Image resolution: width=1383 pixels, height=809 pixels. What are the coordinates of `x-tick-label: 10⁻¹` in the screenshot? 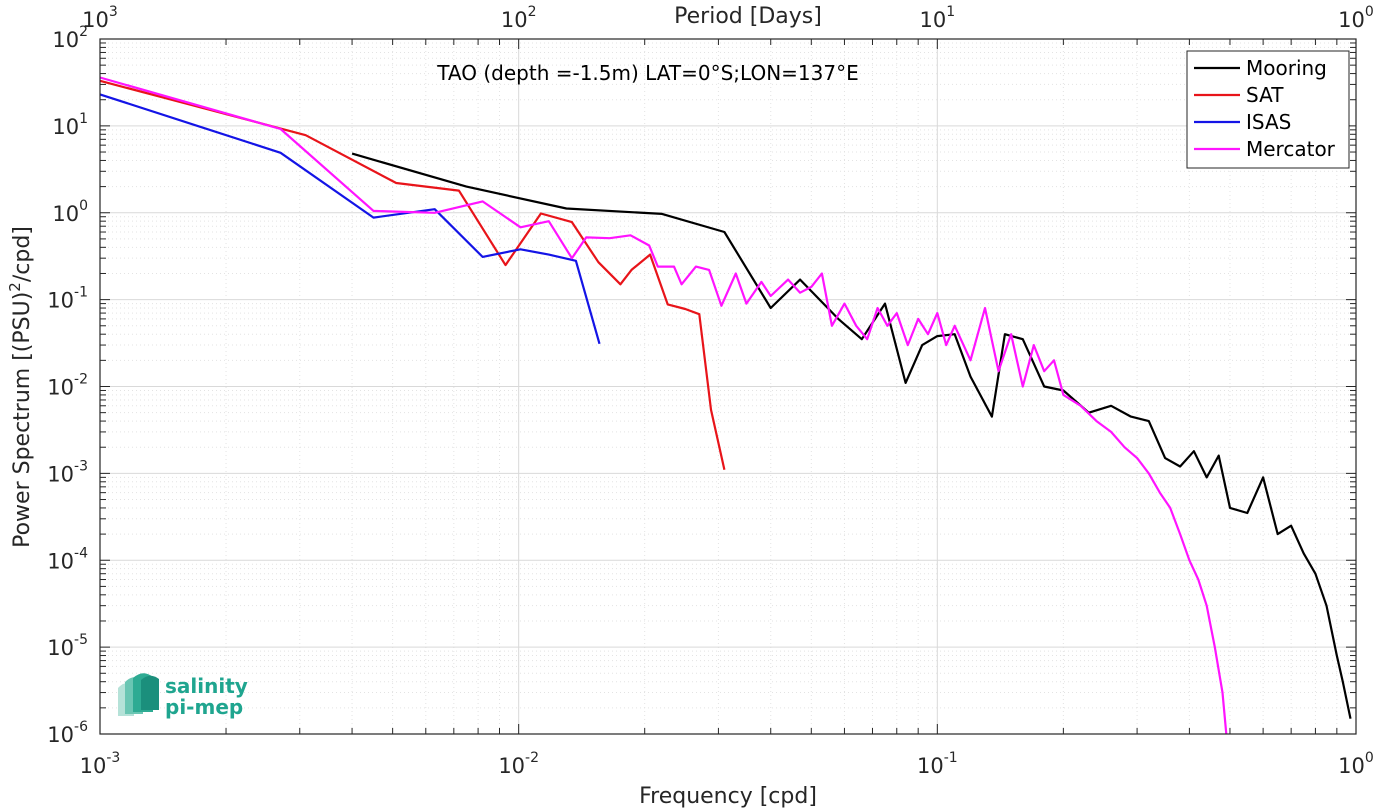 It's located at (937, 764).